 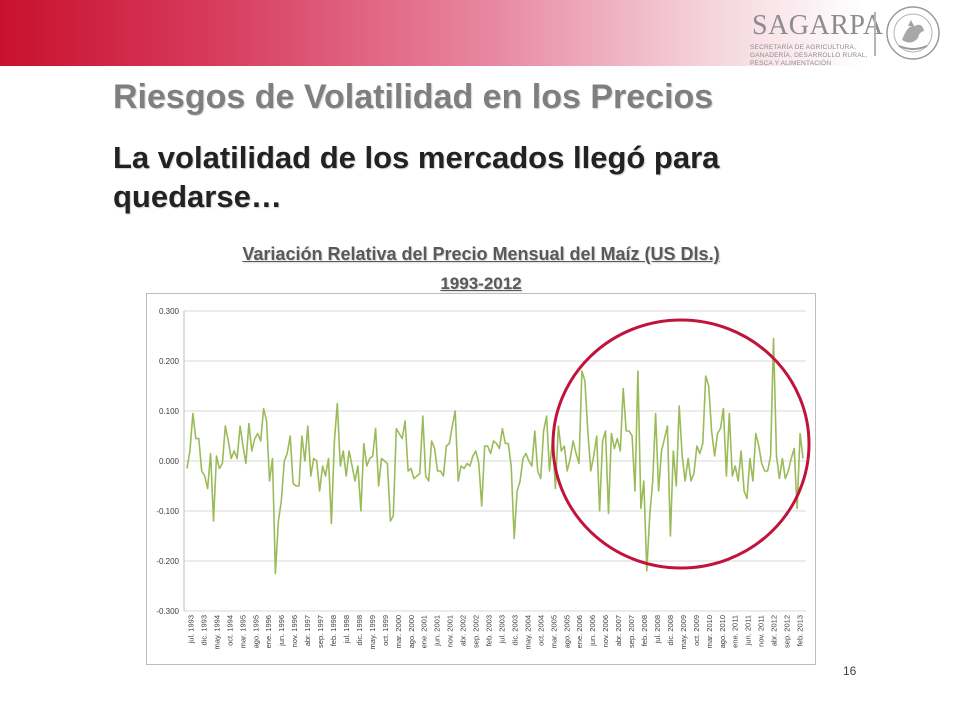 I want to click on logo-line-1: SECRETARÍA DE AGRICULTURA,, so click(x=803, y=47).